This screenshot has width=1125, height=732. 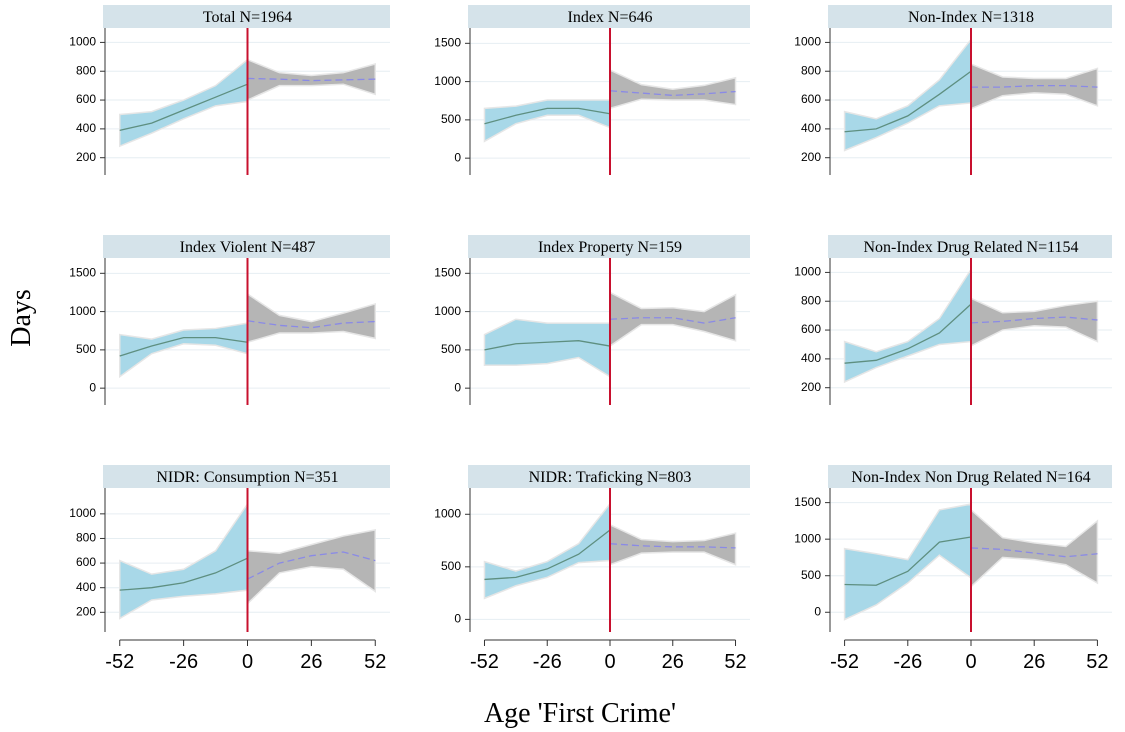 I want to click on panel-title: Non-Index N=1318, so click(x=971, y=17).